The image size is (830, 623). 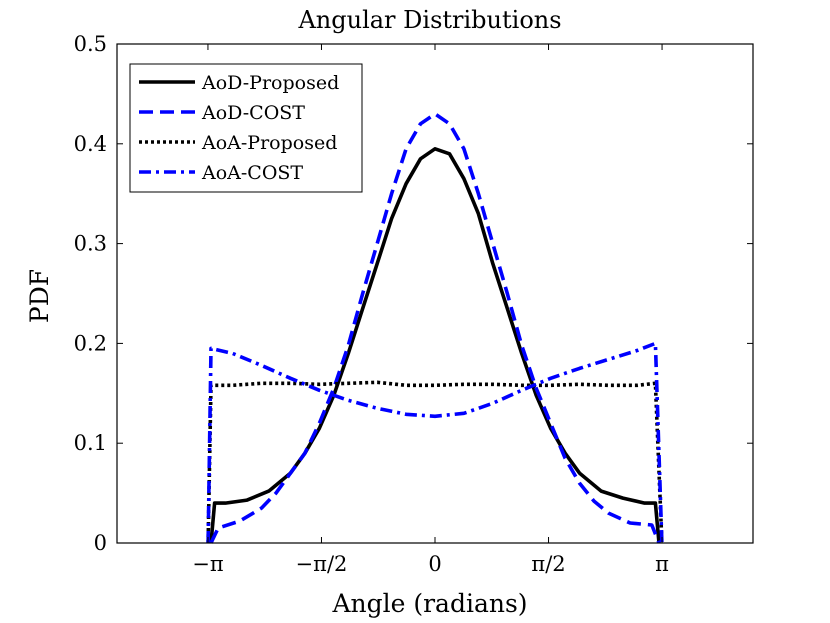 What do you see at coordinates (548, 564) in the screenshot?
I see `x-tick-label: π/2` at bounding box center [548, 564].